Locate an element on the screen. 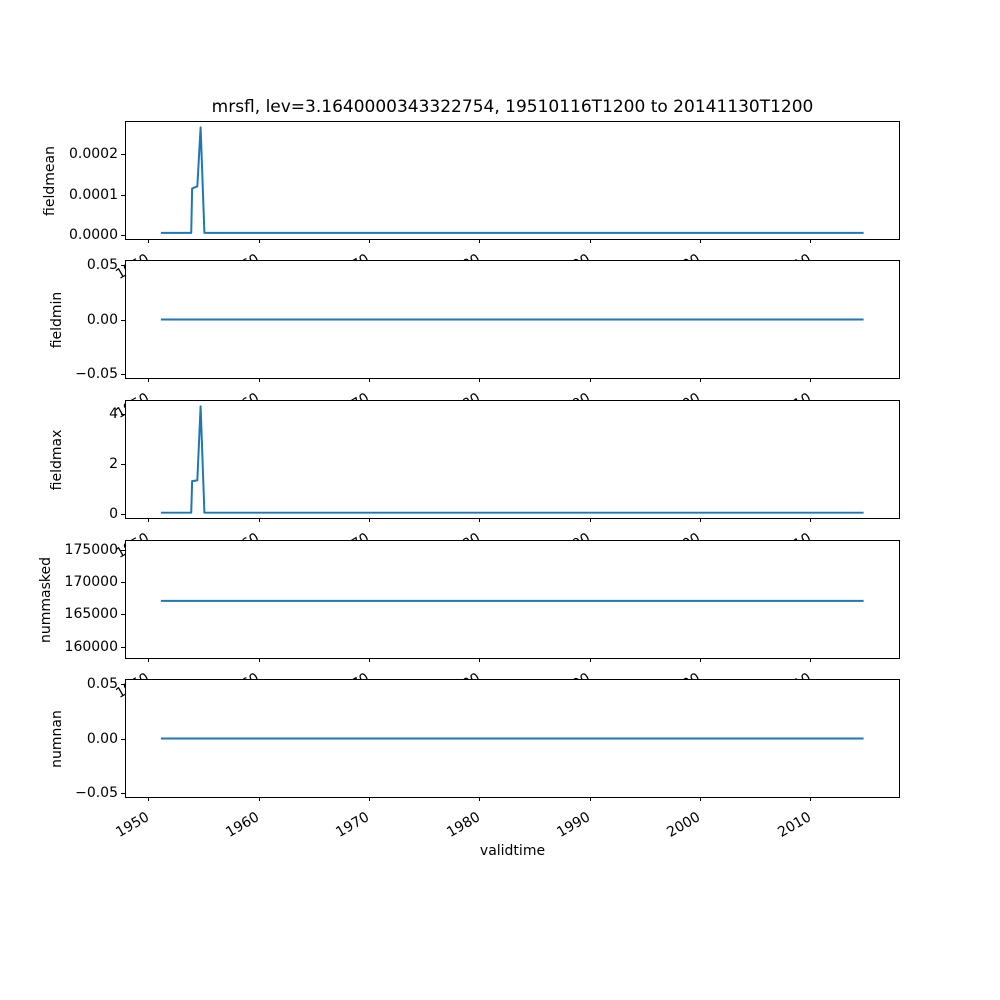 This screenshot has height=1000, width=1000. x-tick-label: 1960 is located at coordinates (243, 825).